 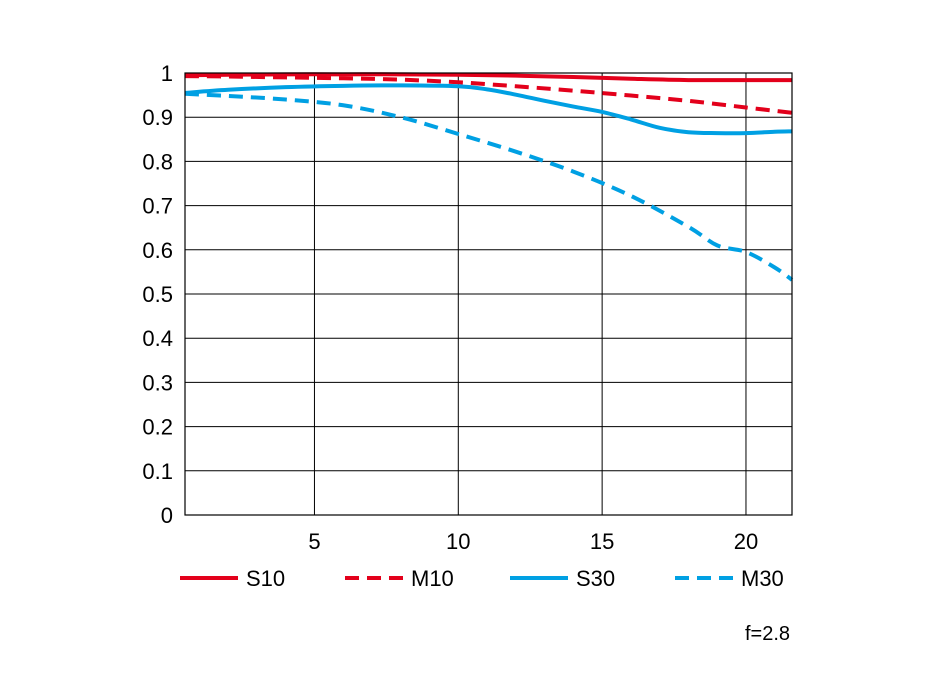 I want to click on y-tick-label: 1, so click(x=167, y=73).